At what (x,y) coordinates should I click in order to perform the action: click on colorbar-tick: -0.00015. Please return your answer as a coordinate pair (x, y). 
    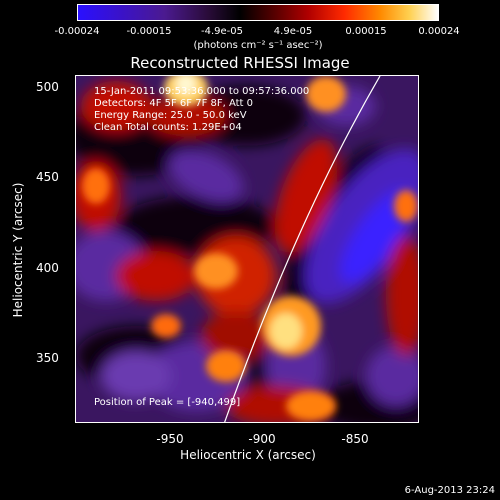
    Looking at the image, I should click on (149, 31).